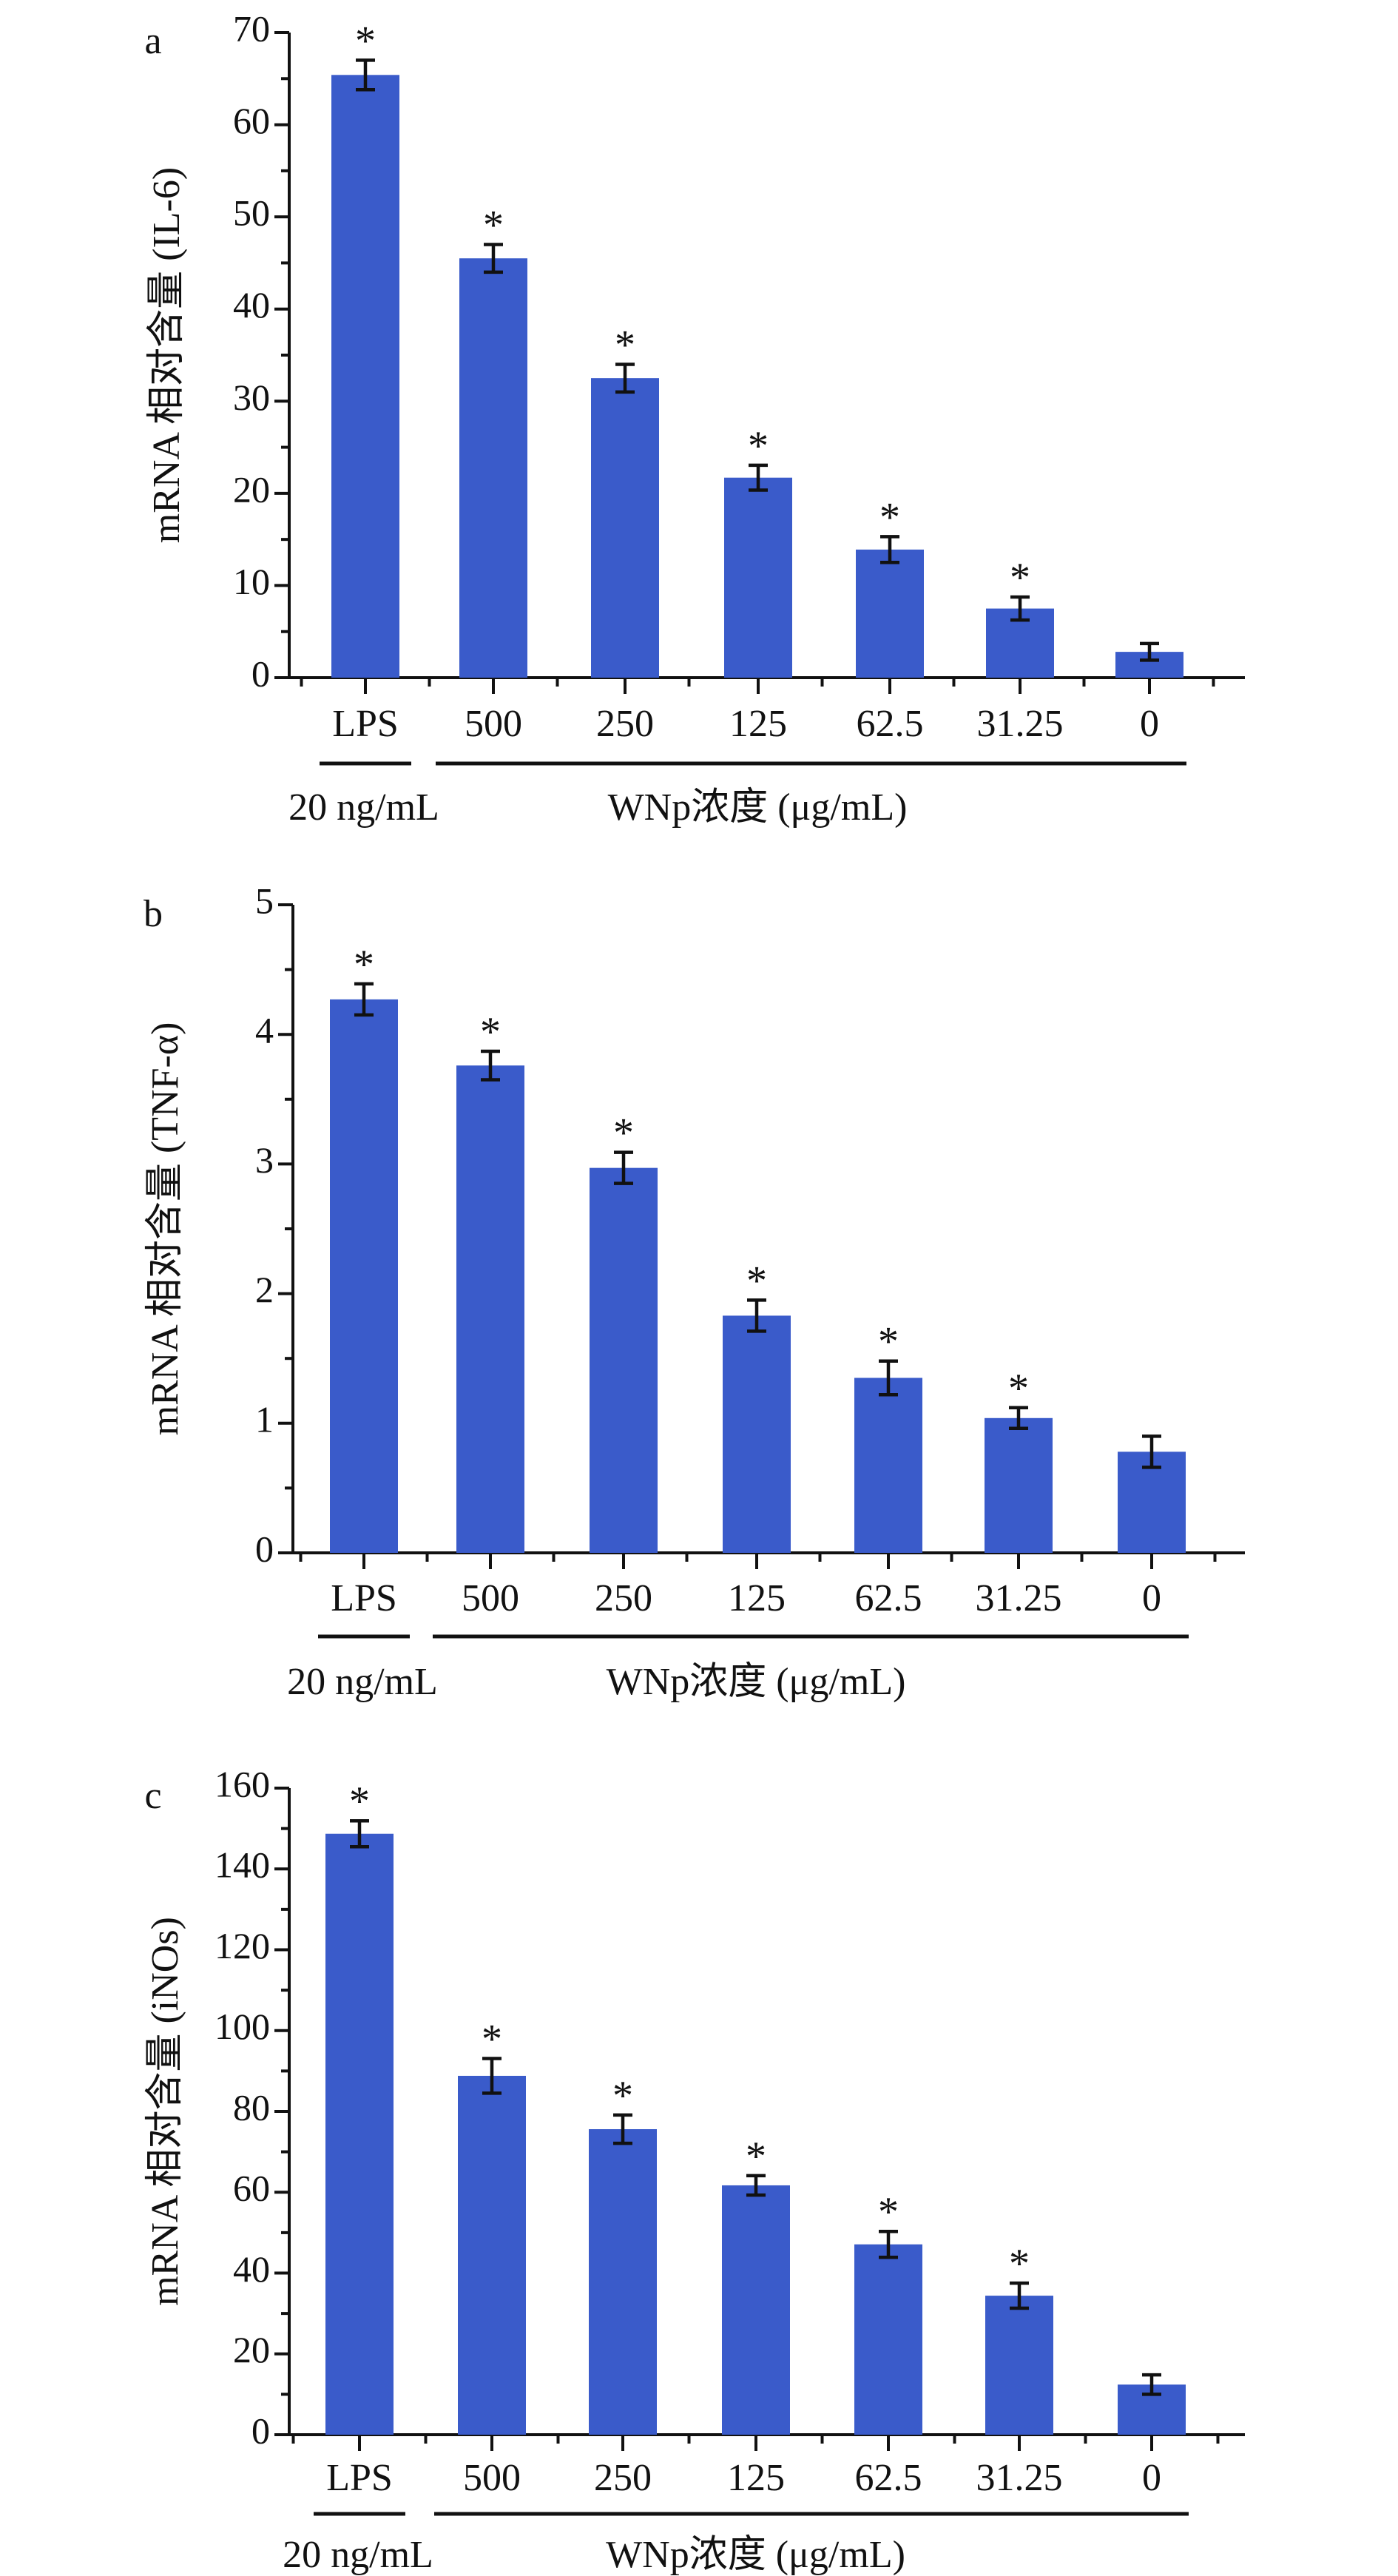  I want to click on y-tick-label: 100, so click(243, 2026).